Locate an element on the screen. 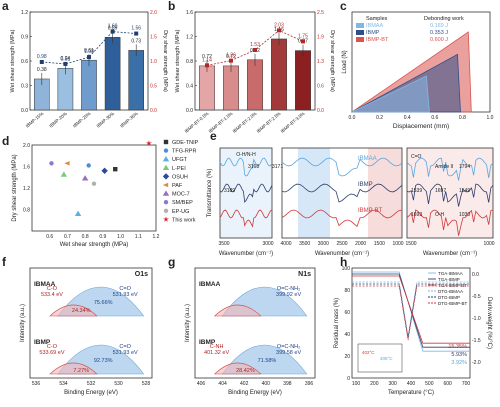 This screenshot has height=407, width=500. category-label: IBMP-25% is located at coordinates (82, 120).